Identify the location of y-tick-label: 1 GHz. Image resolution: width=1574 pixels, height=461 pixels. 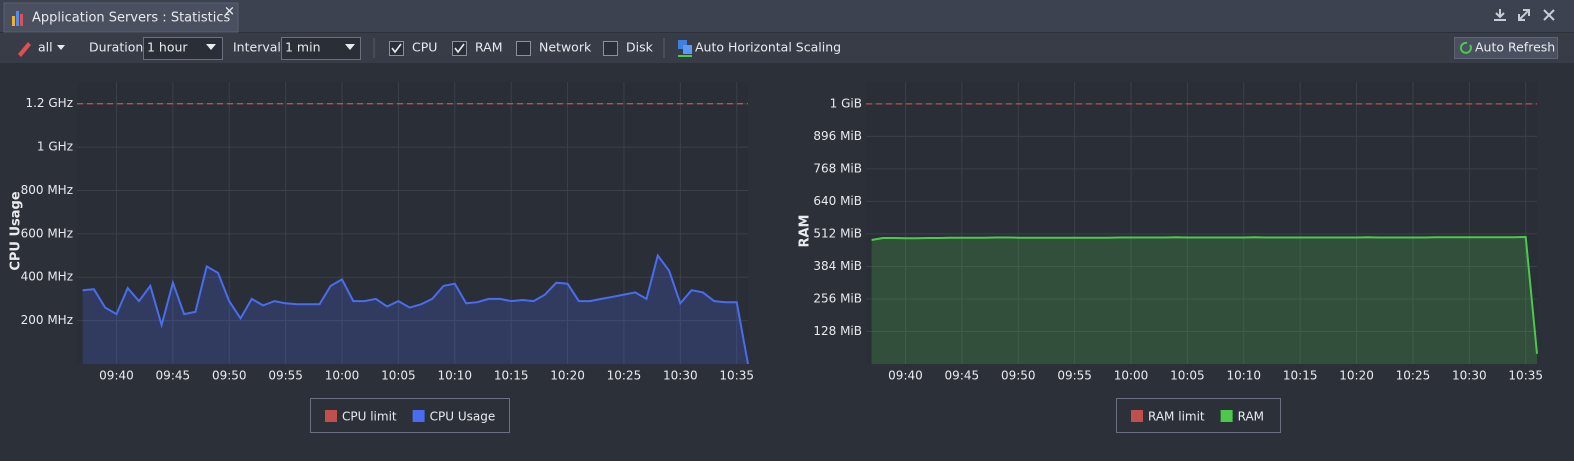
(55, 147).